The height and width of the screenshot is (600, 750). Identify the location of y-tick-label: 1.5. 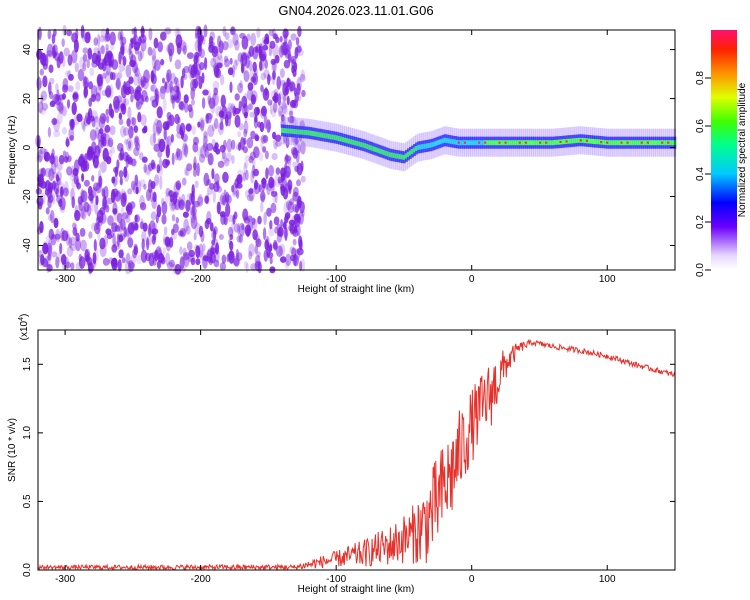
(27, 364).